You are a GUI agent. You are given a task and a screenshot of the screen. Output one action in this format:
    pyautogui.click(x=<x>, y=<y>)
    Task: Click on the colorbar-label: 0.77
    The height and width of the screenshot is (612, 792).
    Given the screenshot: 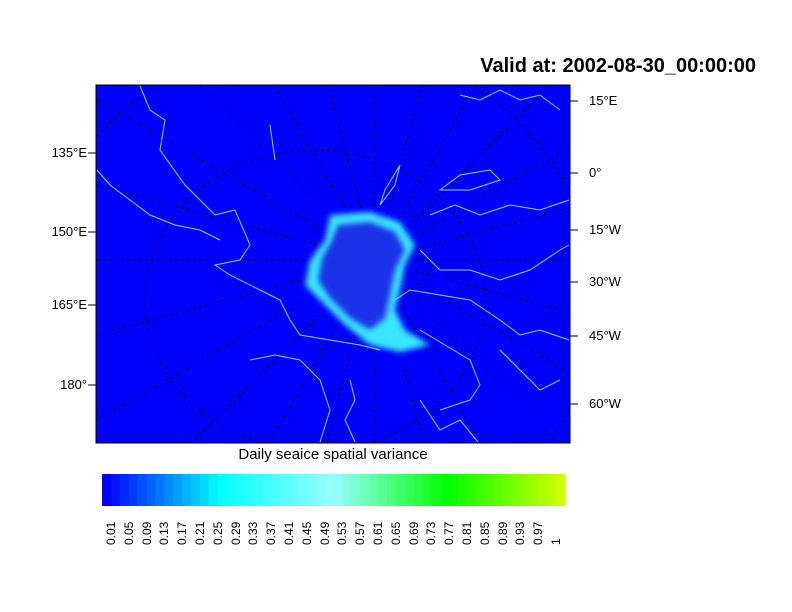 What is the action you would take?
    pyautogui.click(x=449, y=533)
    